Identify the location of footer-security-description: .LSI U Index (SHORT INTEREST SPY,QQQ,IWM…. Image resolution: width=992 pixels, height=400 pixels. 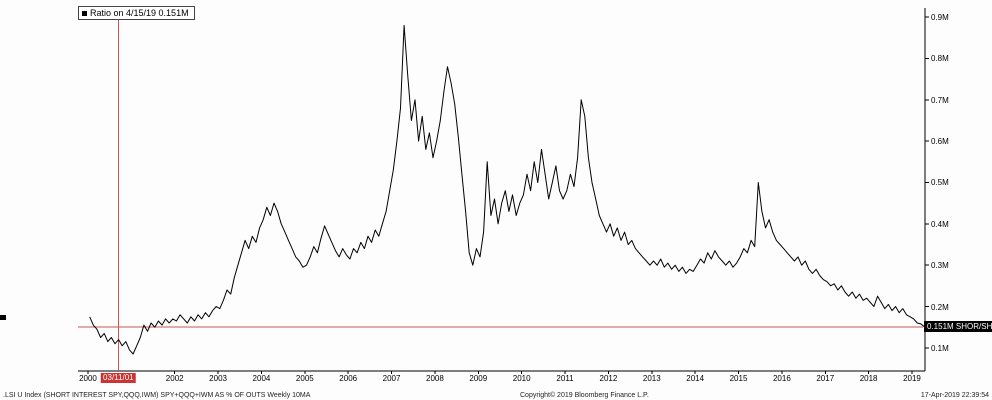
(157, 395).